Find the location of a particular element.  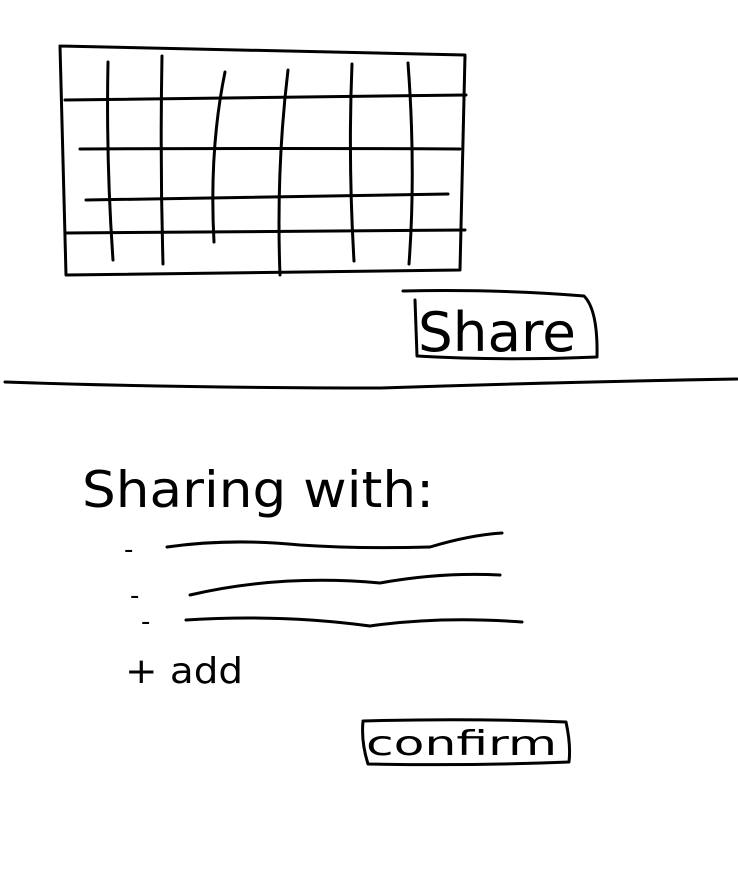

sharing-list: - - - is located at coordinates (324, 584).